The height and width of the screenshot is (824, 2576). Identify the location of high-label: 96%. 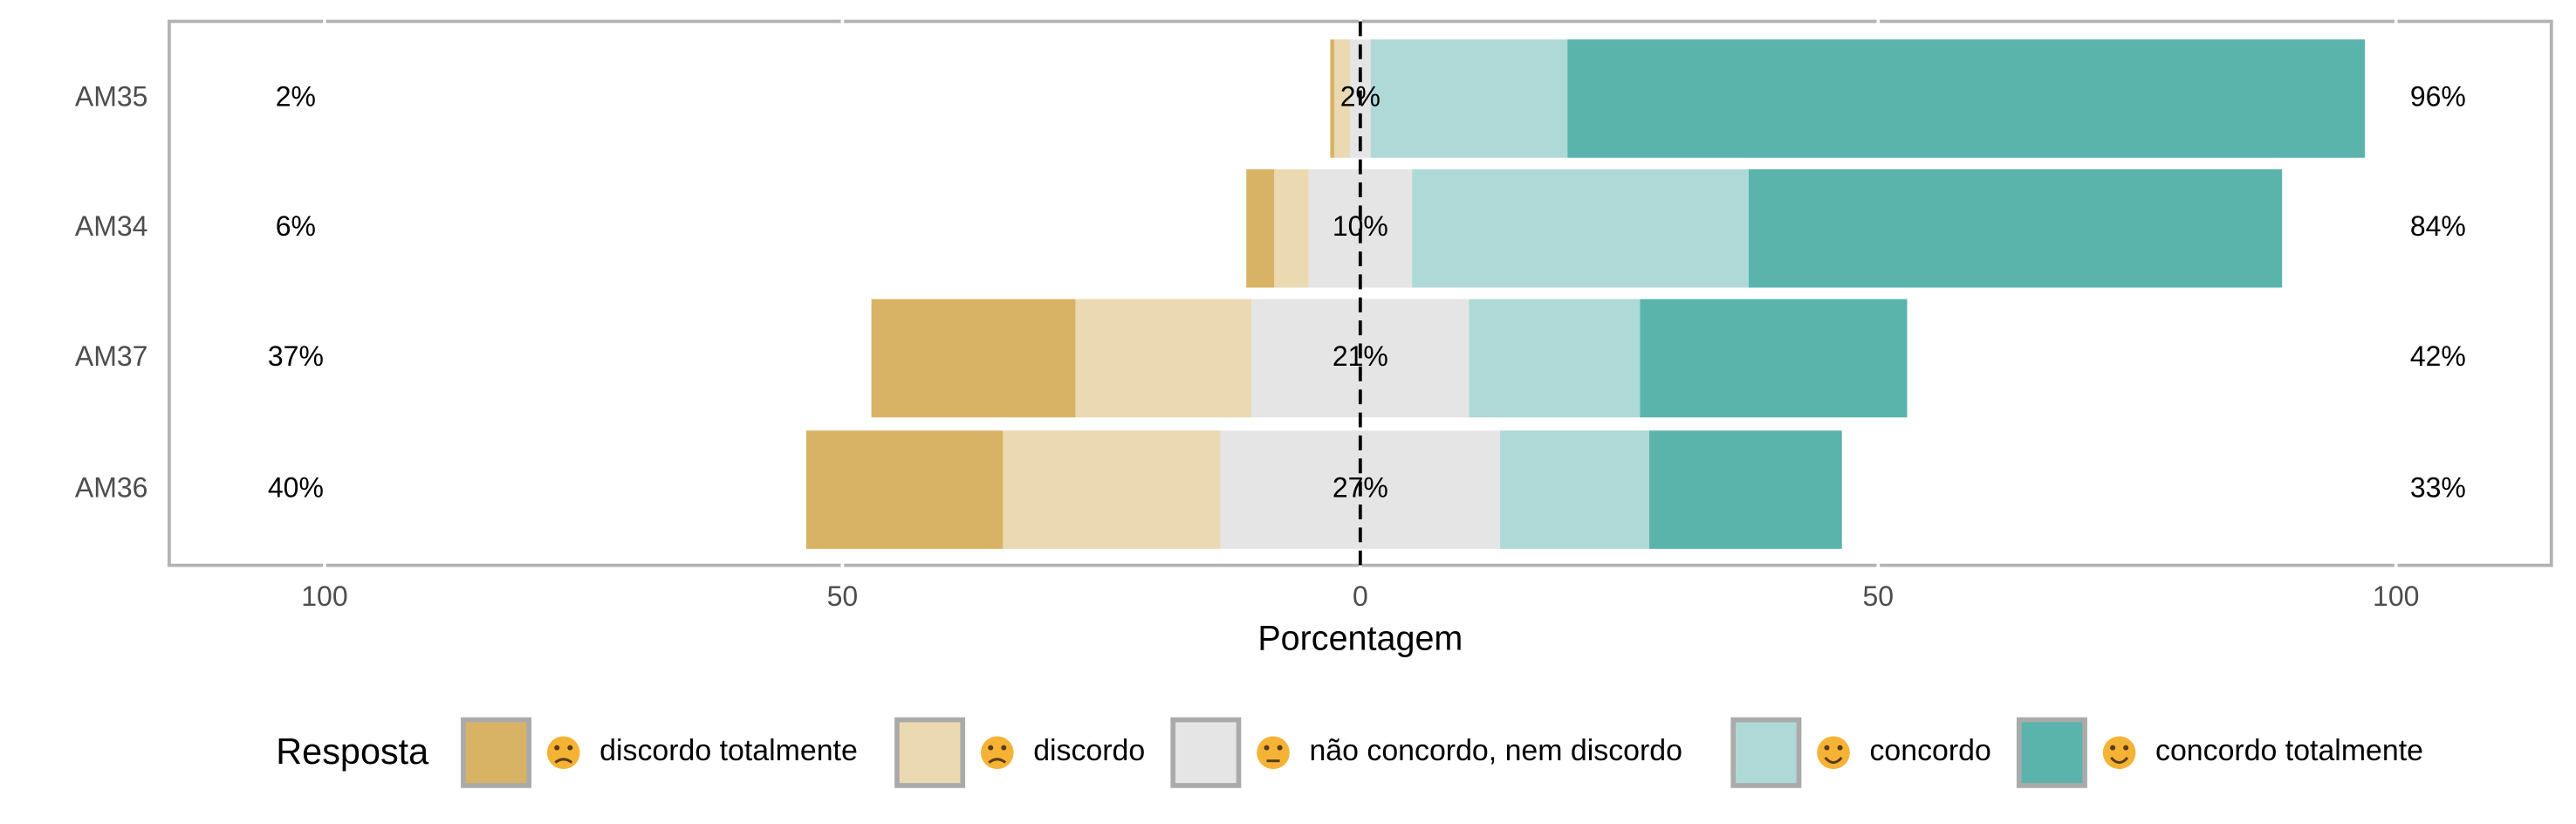
(2438, 96).